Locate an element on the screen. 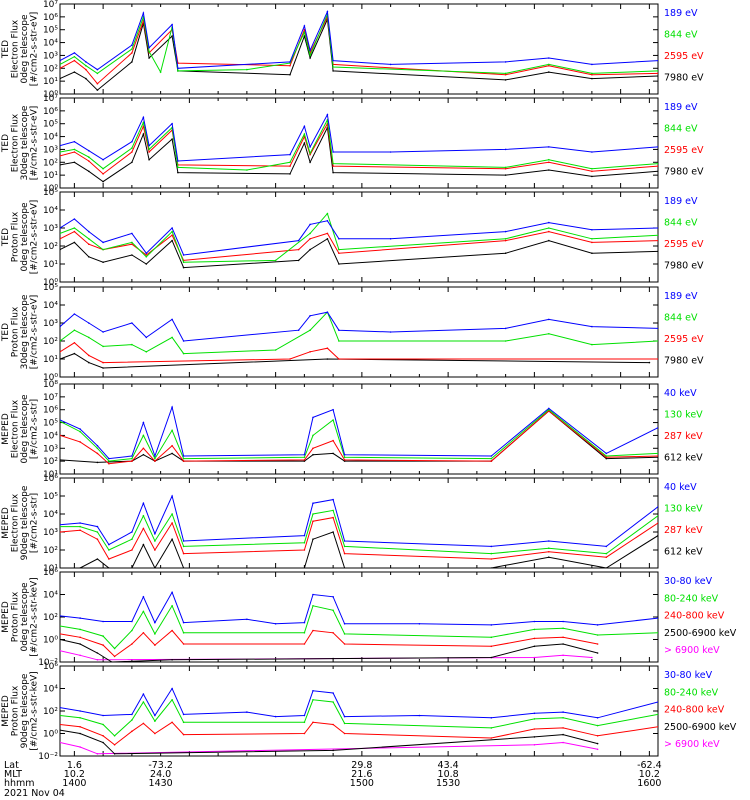  legend-entry: 612 keV is located at coordinates (683, 551).